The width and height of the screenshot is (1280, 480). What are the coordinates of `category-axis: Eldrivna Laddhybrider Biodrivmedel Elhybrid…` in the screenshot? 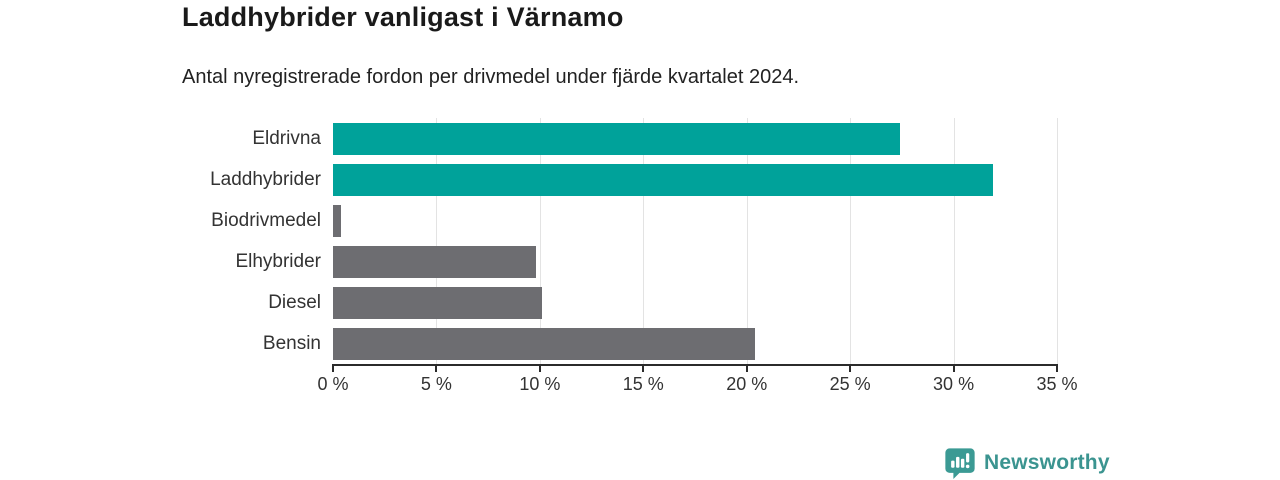 It's located at (160, 241).